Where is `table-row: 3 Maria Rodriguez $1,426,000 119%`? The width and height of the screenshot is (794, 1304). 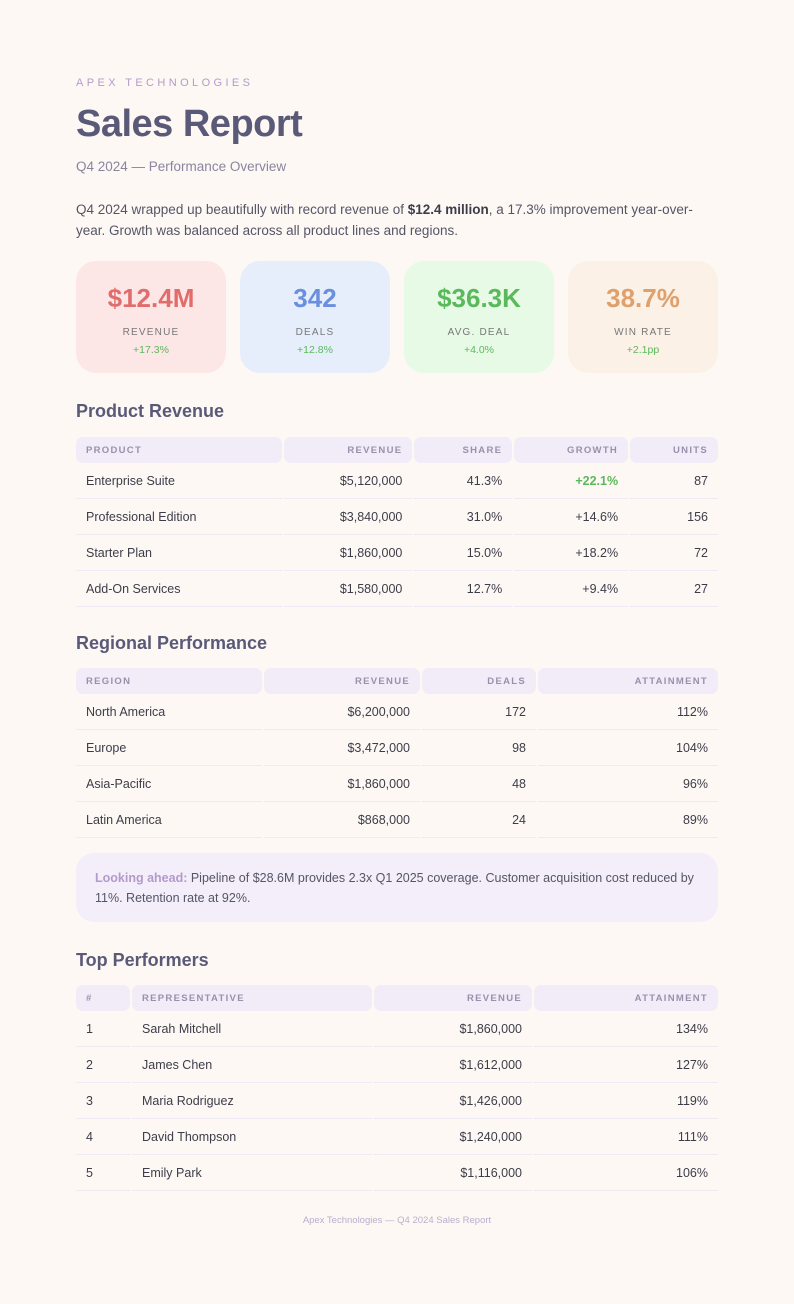
table-row: 3 Maria Rodriguez $1,426,000 119% is located at coordinates (397, 1101).